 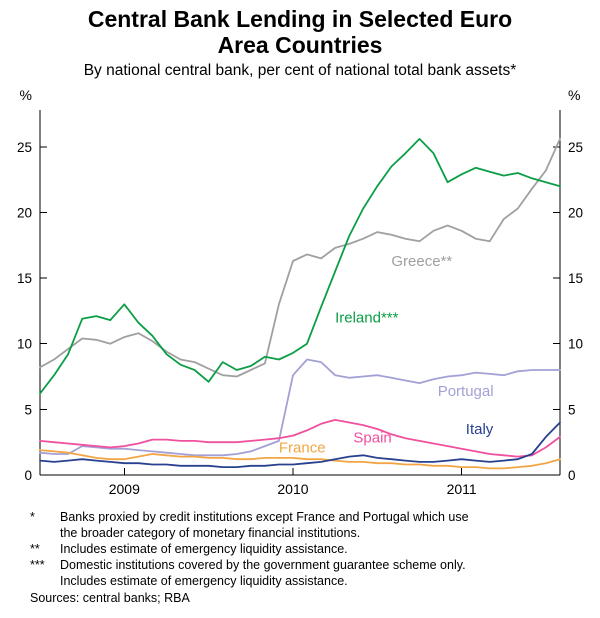 I want to click on y-tick-label-left: 25, so click(x=24, y=147).